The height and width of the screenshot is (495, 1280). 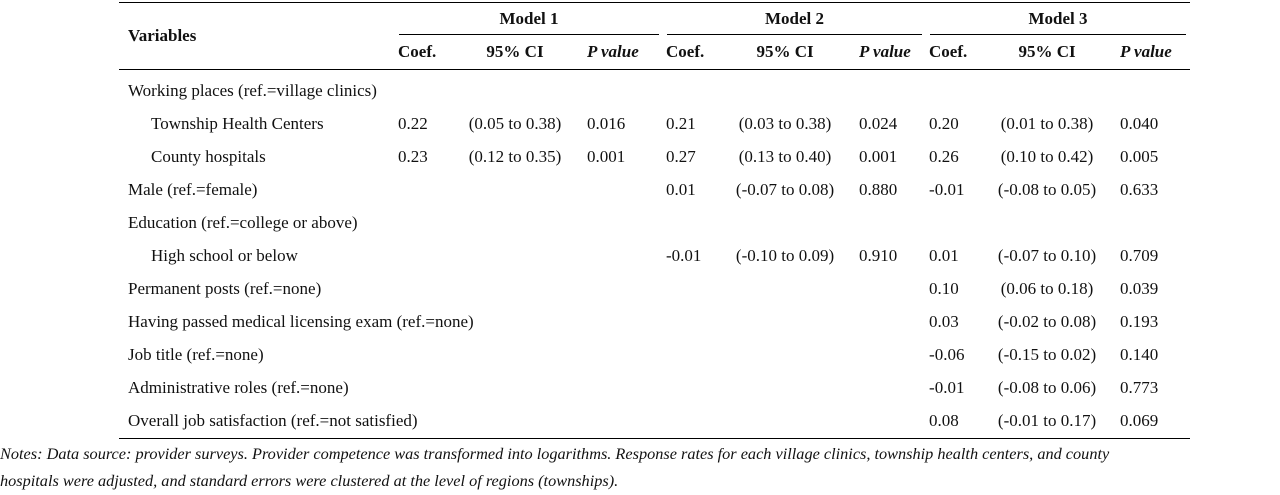 What do you see at coordinates (785, 123) in the screenshot?
I see `ci-cell: (0.03 to 0.38)` at bounding box center [785, 123].